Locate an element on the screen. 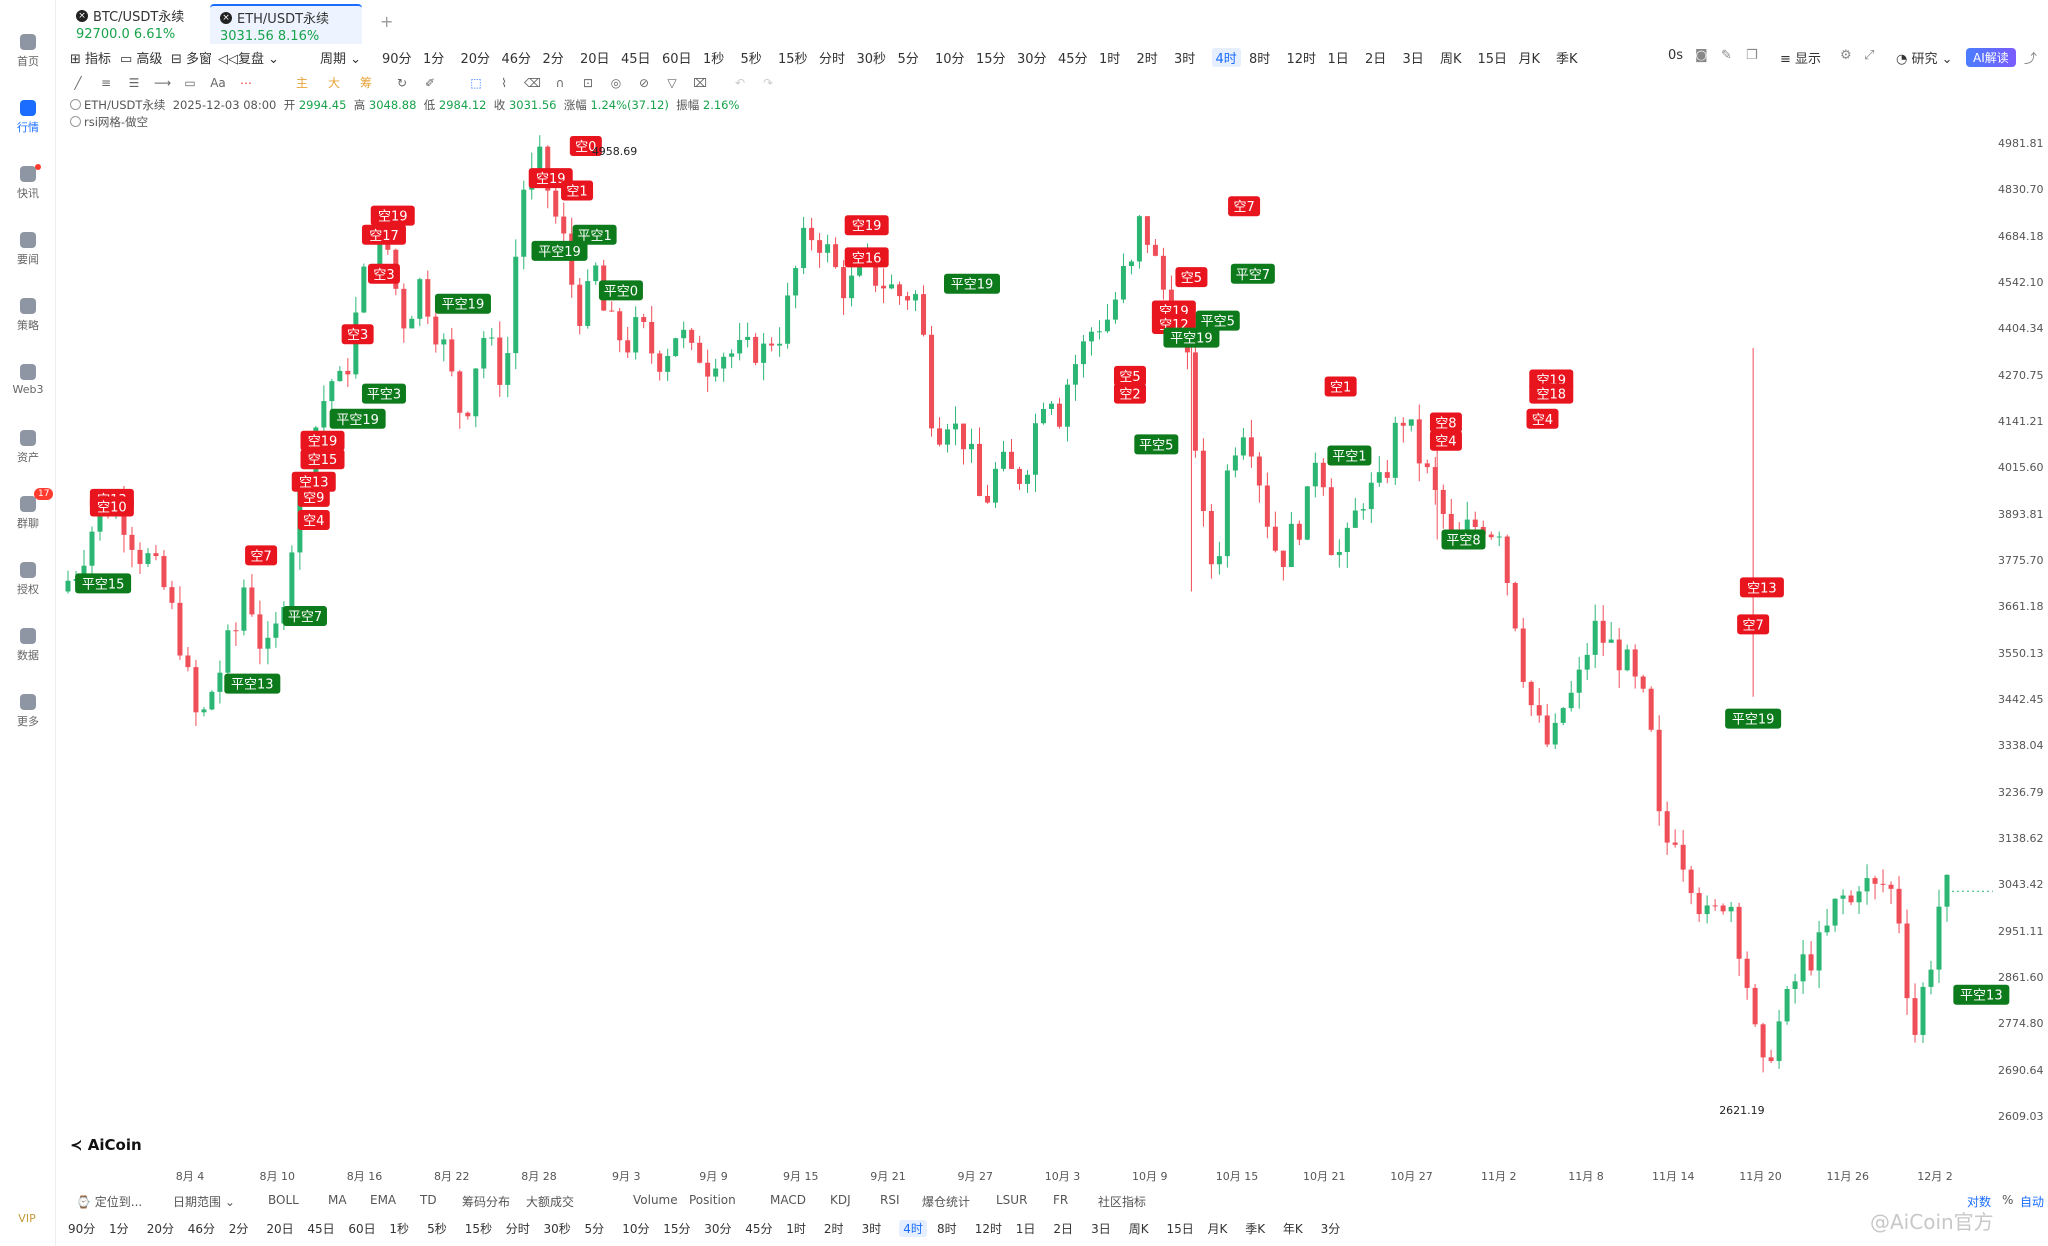 The image size is (2048, 1246). copy-icon: ❐ is located at coordinates (1752, 55).